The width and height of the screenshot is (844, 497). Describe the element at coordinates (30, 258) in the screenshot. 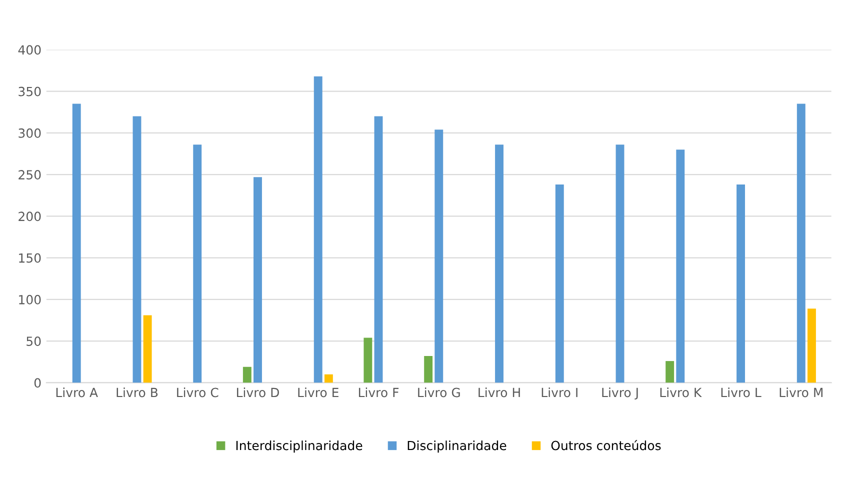

I see `y-tick-label: 150` at that location.